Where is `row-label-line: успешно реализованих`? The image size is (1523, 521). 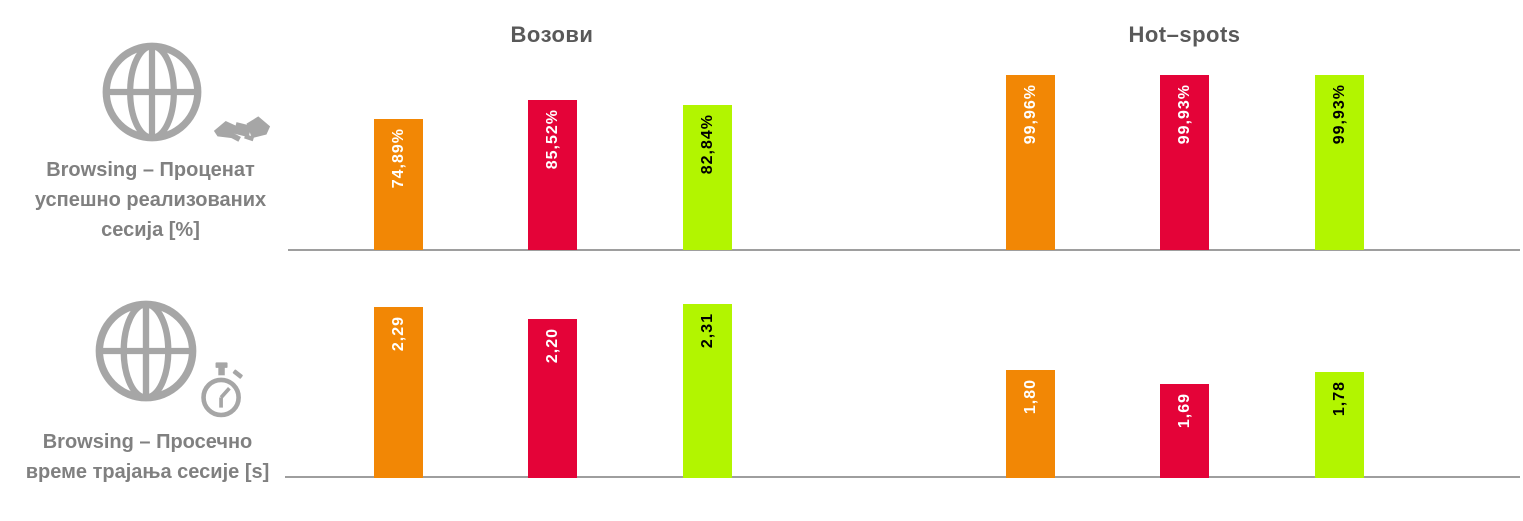
row-label-line: успешно реализованих is located at coordinates (150, 200).